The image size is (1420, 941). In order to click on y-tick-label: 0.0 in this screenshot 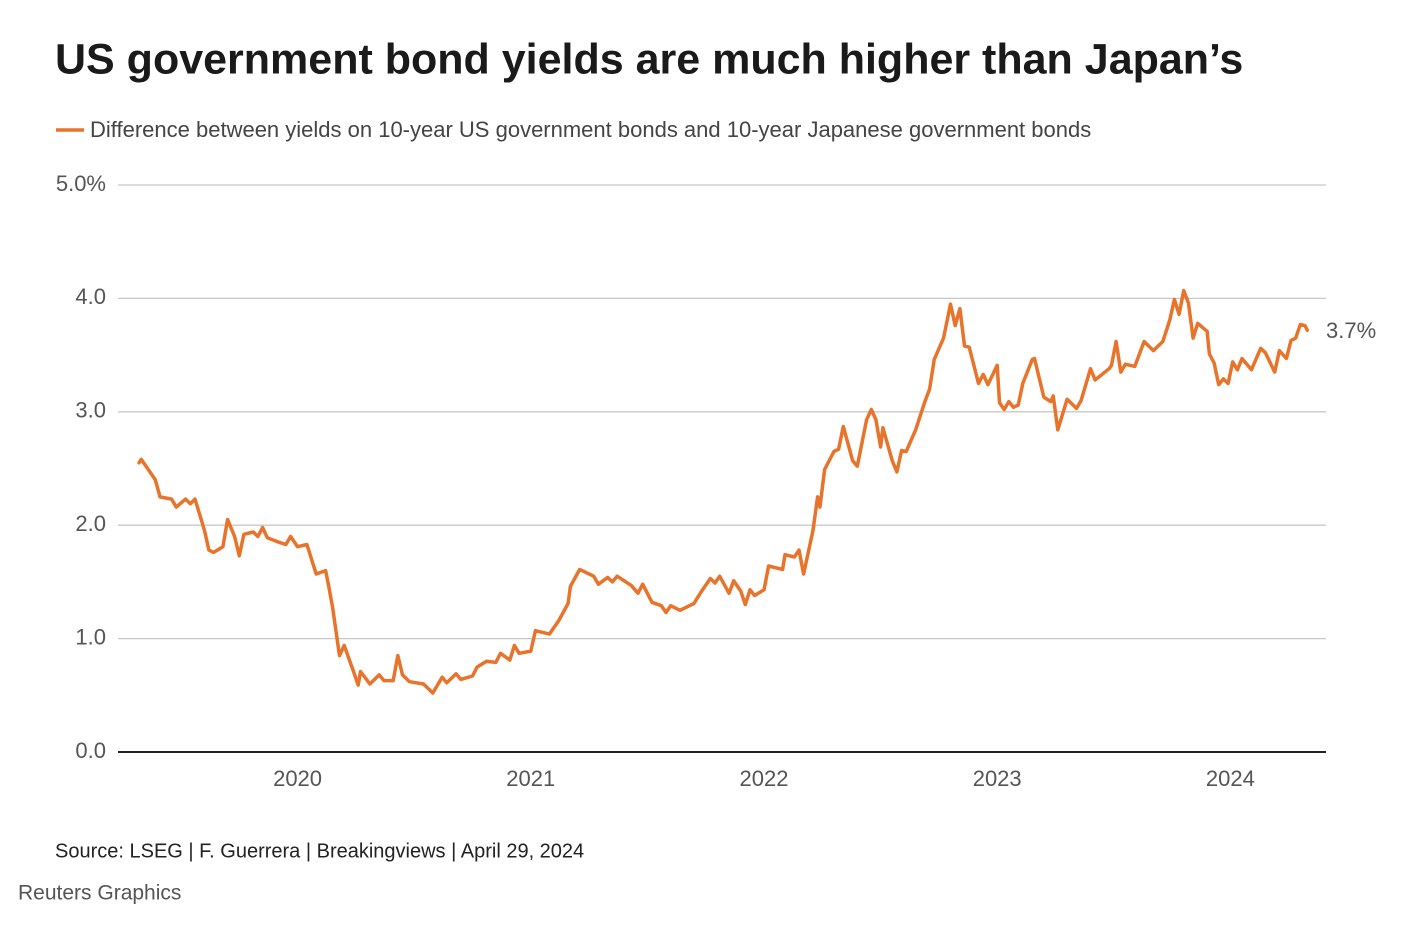, I will do `click(90, 750)`.